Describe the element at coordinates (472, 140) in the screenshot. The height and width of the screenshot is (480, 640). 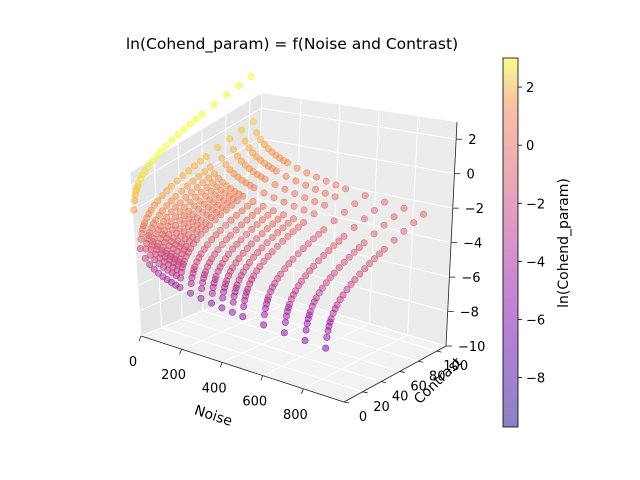
I see `z-tick-label: 2` at that location.